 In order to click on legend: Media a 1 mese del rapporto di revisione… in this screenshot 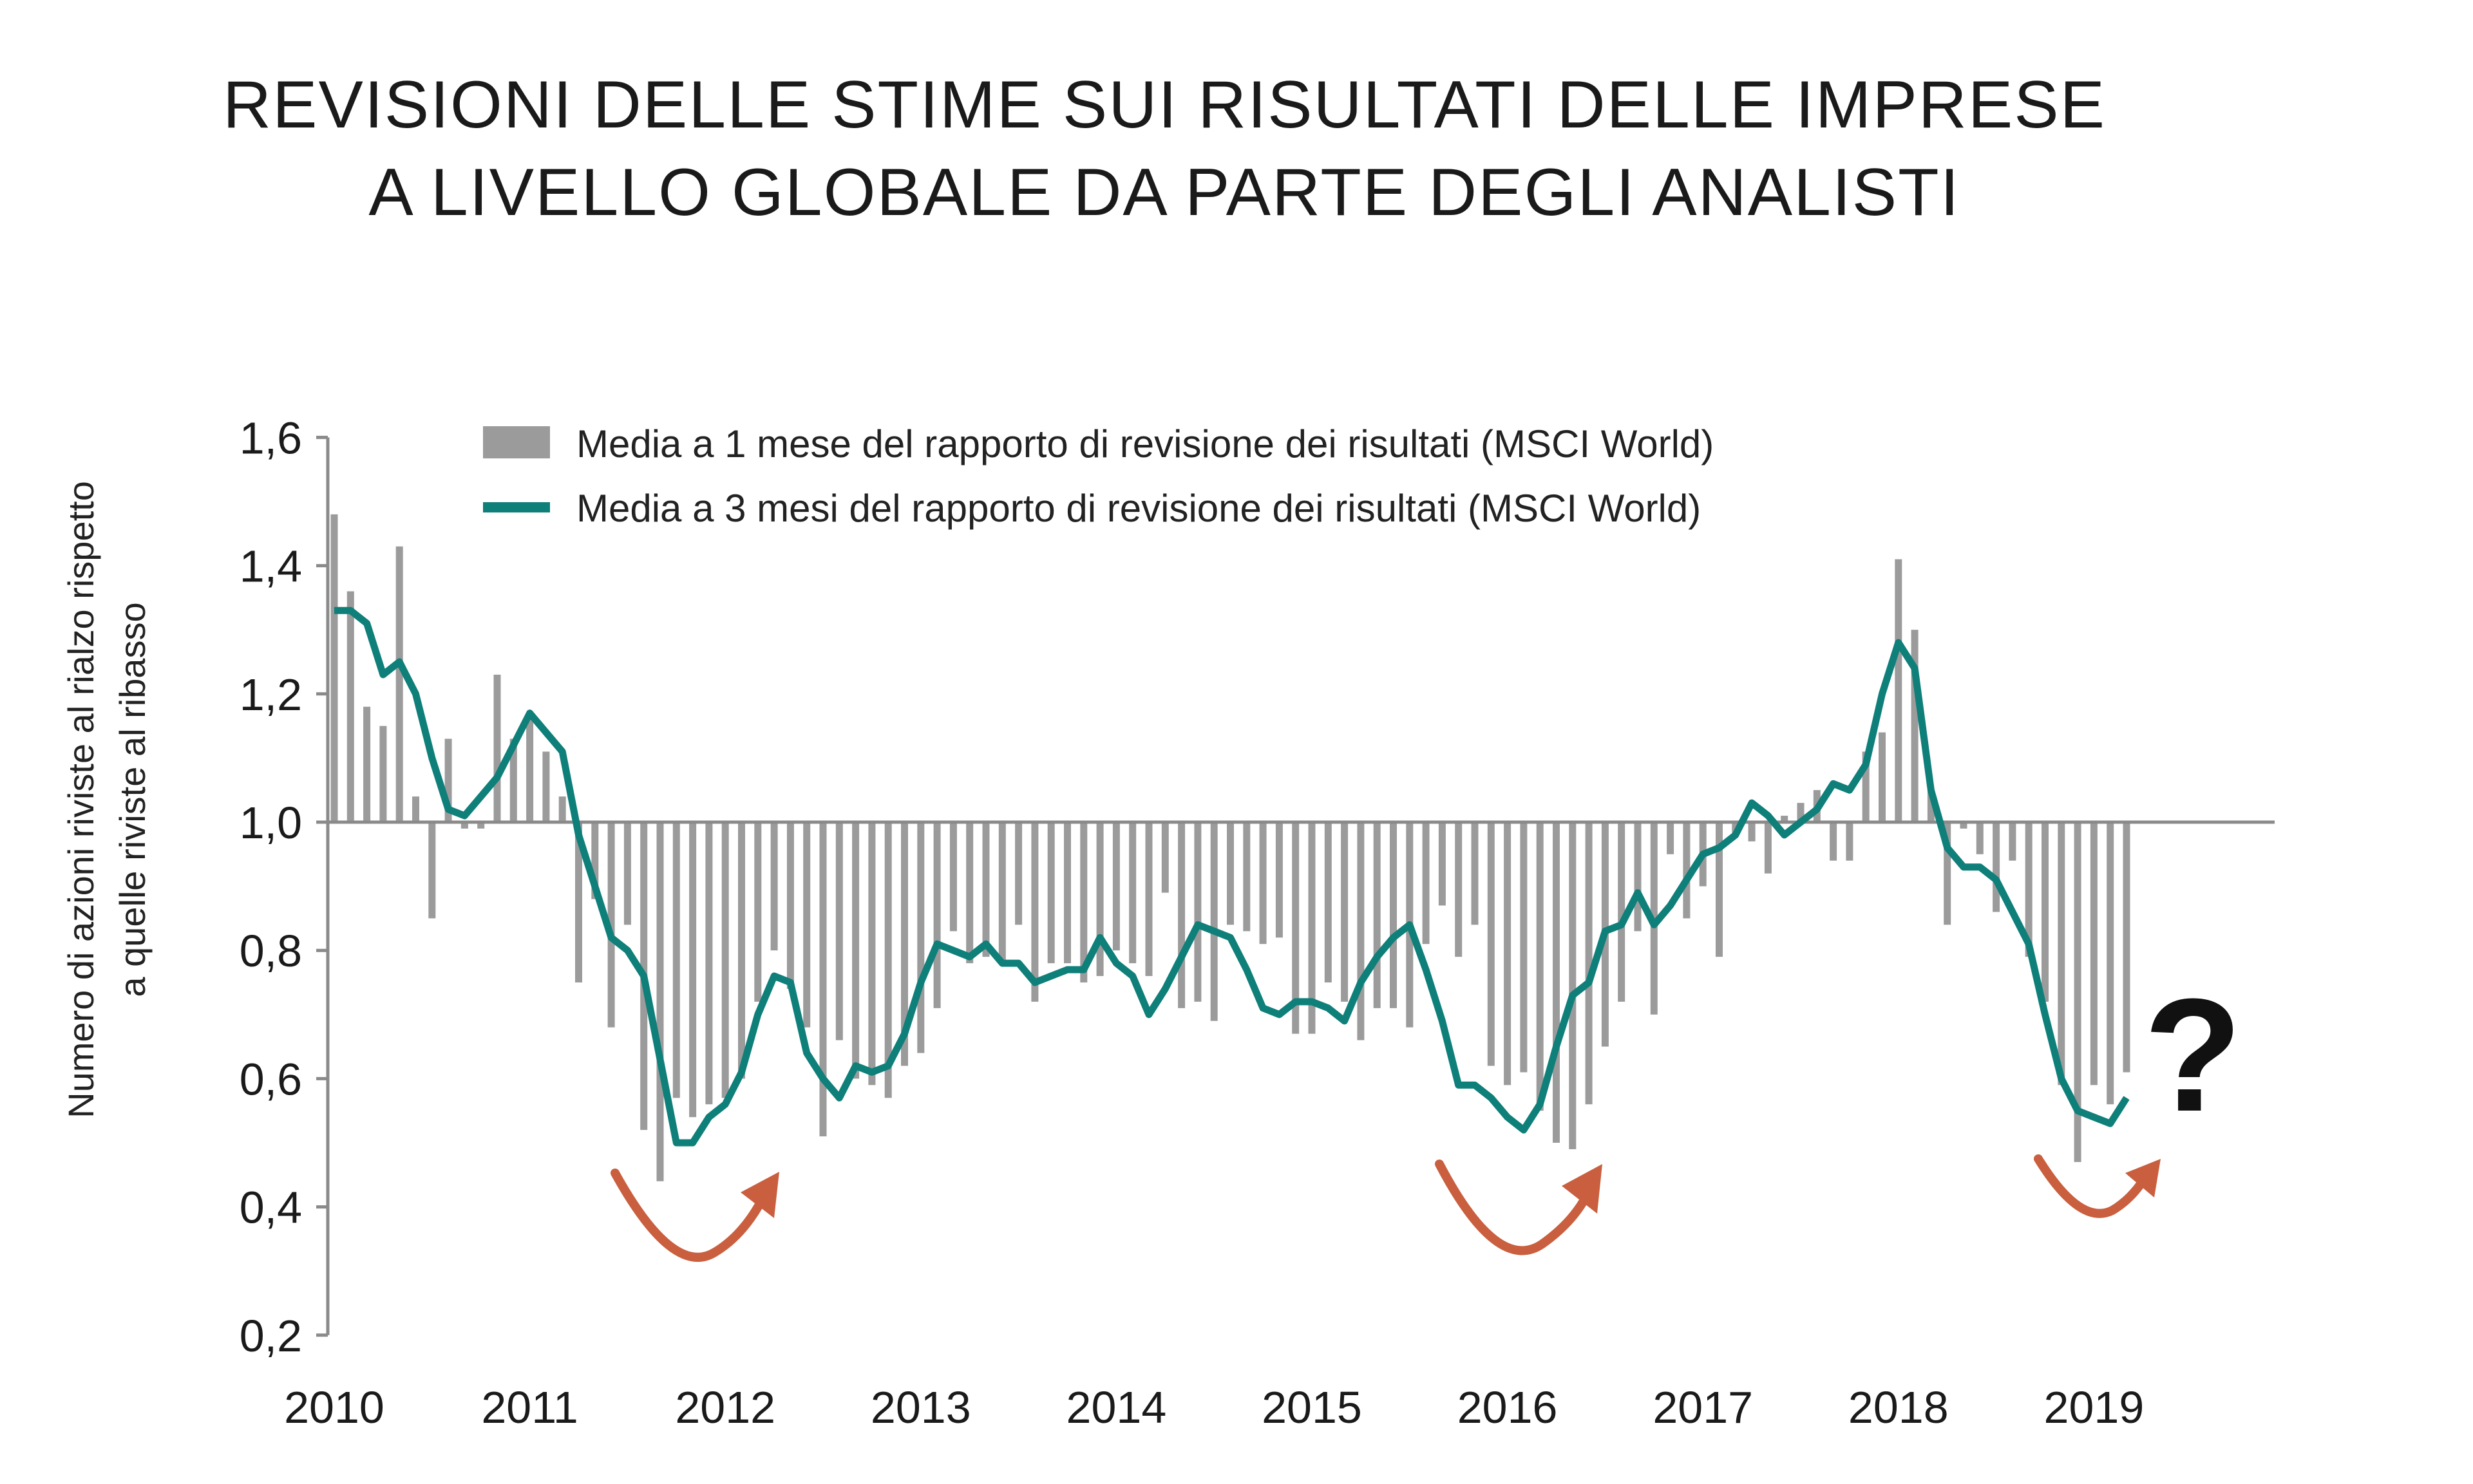, I will do `click(1098, 476)`.